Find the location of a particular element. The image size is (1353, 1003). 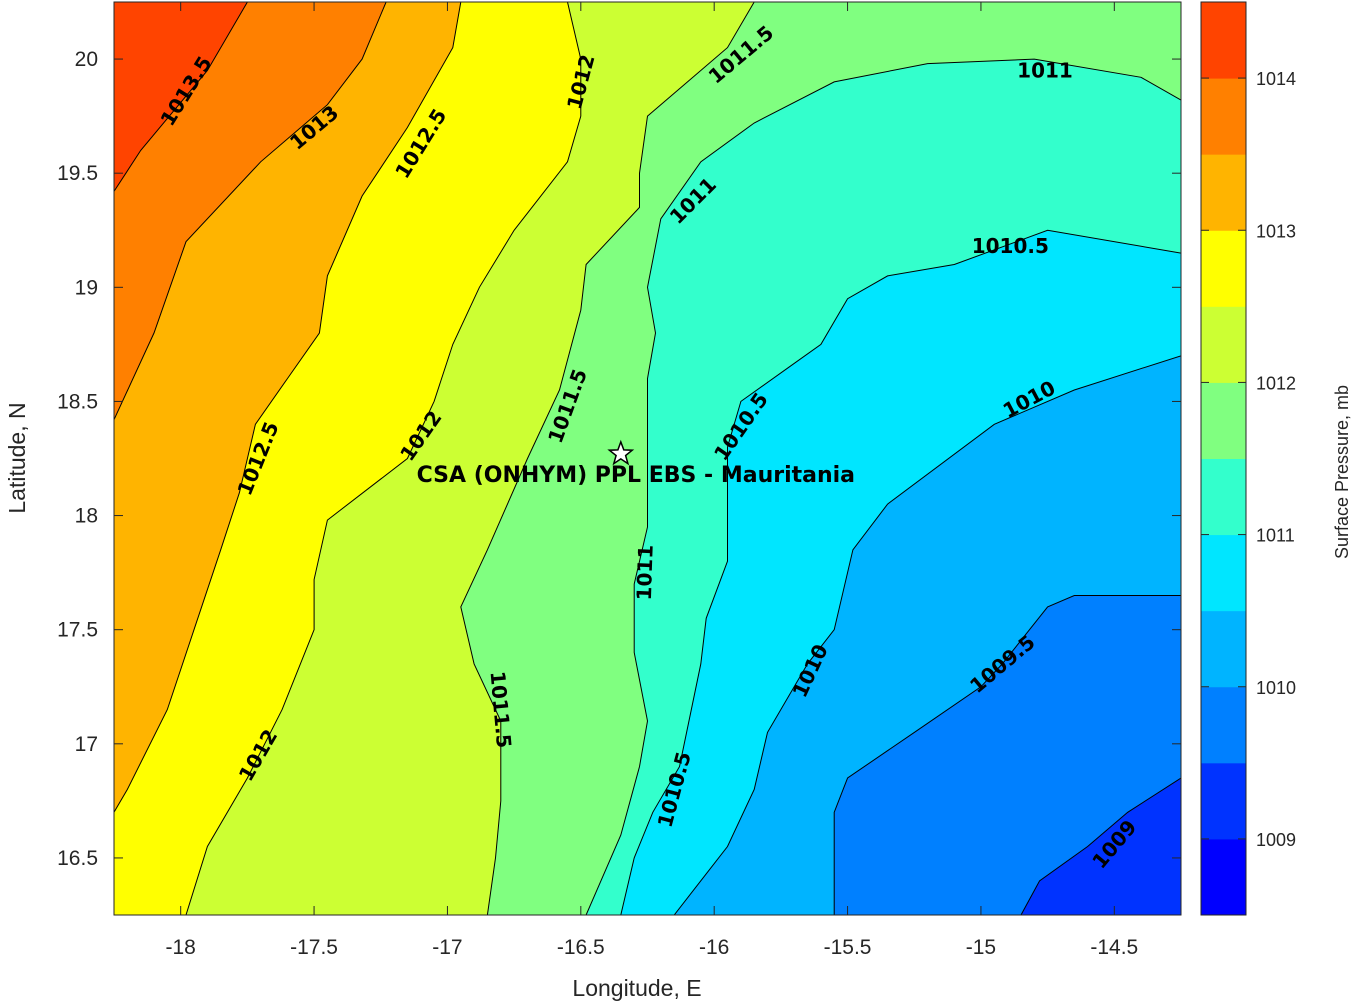

x-tick-label: -14.5 is located at coordinates (1114, 947).